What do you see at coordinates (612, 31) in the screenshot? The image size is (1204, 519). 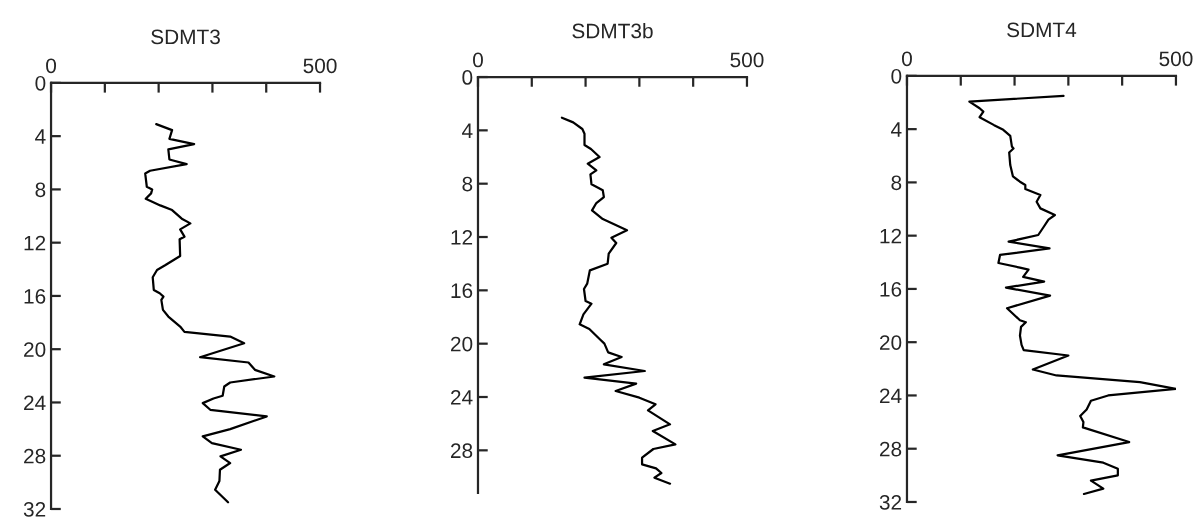 I see `chart-title: SDMT3b` at bounding box center [612, 31].